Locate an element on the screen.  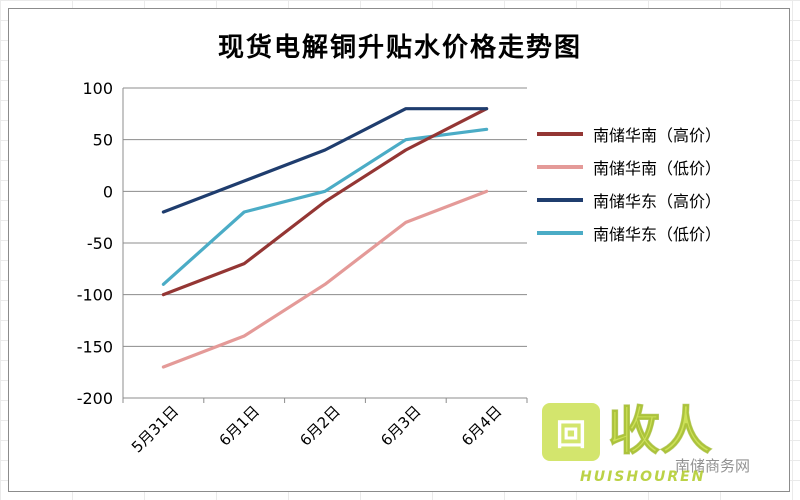
x-tick-label: 6月4日 is located at coordinates (481, 425).